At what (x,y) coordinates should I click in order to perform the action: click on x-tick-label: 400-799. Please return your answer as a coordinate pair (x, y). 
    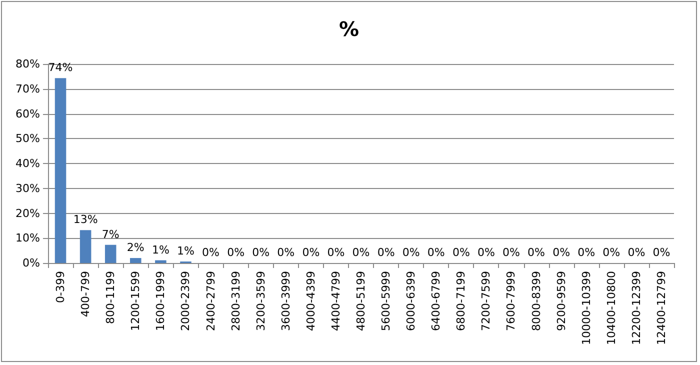
    Looking at the image, I should click on (85, 294).